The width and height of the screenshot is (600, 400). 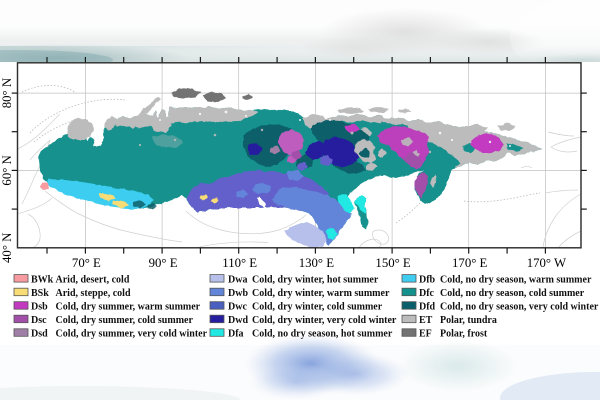 I want to click on svg-text:Cold, no dry season, cold summ: Cold, no dry season, cold summer, so click(x=512, y=293).